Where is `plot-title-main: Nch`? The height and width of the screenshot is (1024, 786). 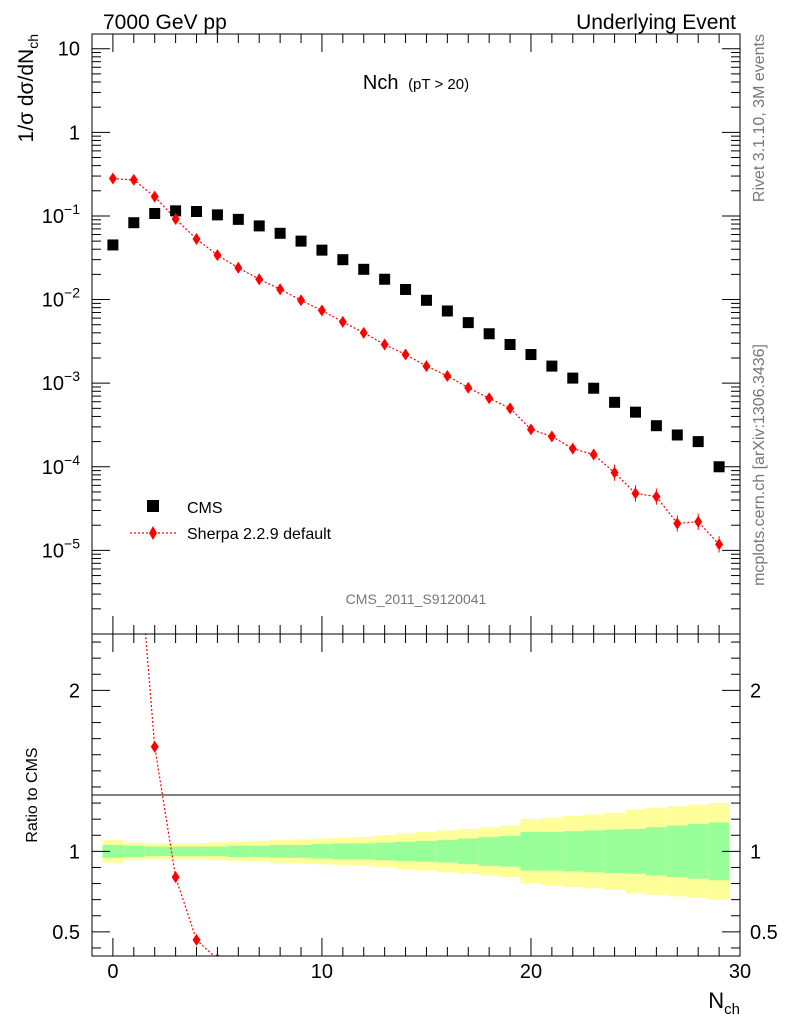 plot-title-main: Nch is located at coordinates (381, 83).